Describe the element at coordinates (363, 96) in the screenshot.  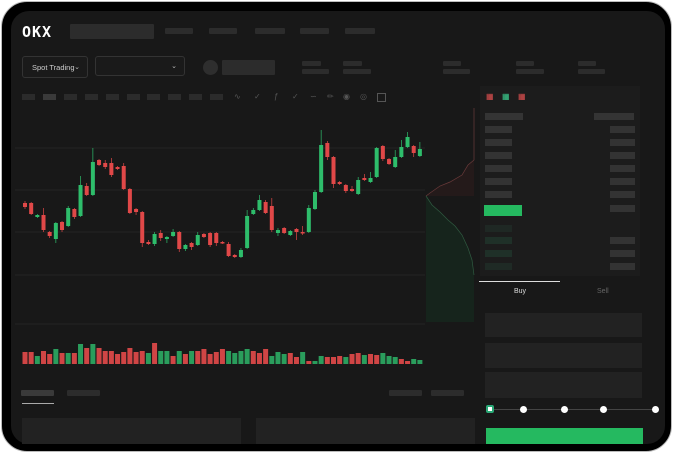
I see `settings-icon: ◎` at that location.